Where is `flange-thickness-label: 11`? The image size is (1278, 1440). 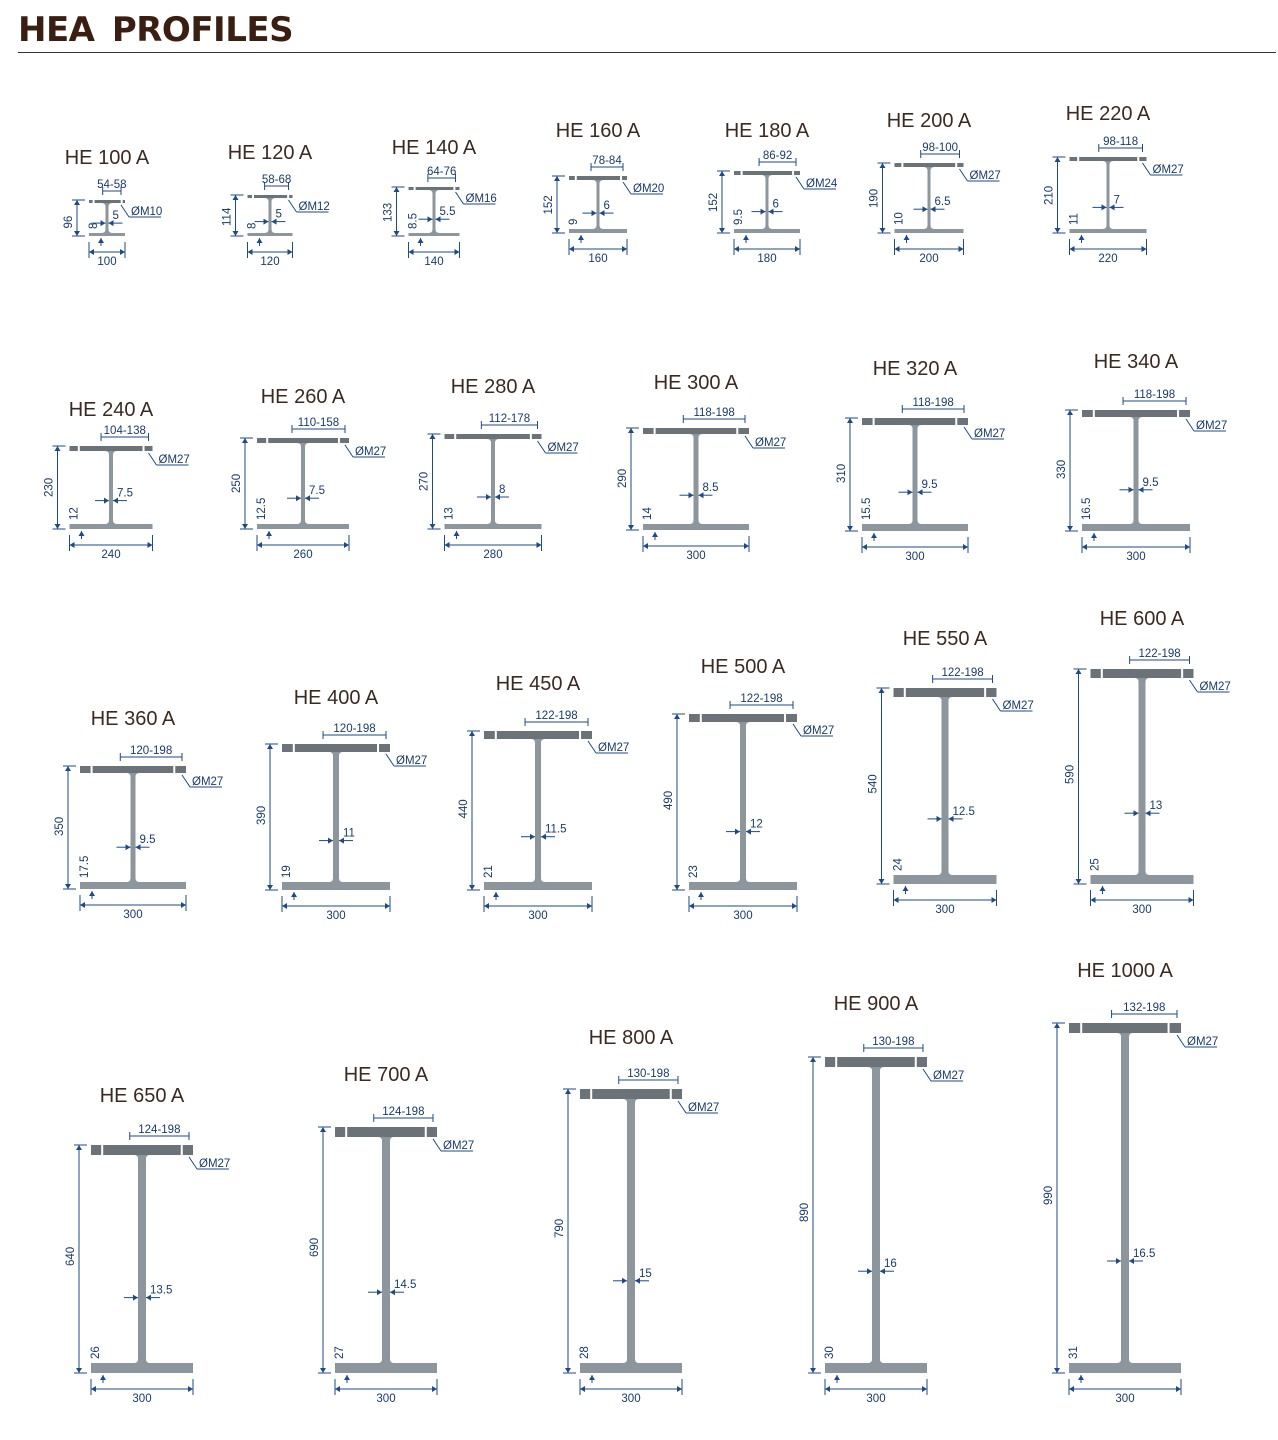
flange-thickness-label: 11 is located at coordinates (1075, 219).